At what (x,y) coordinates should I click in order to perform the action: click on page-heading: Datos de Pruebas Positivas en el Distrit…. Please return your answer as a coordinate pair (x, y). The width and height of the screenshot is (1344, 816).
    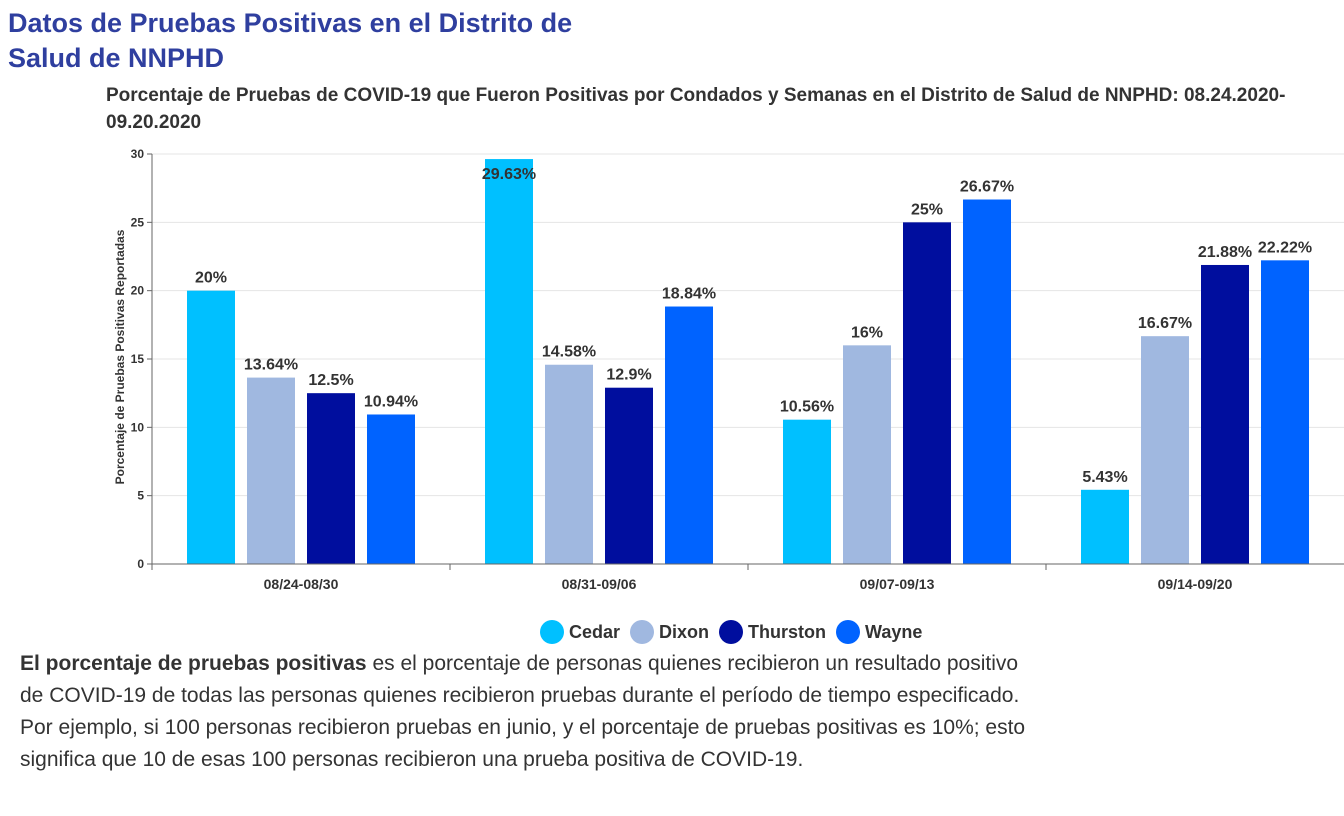
    Looking at the image, I should click on (290, 40).